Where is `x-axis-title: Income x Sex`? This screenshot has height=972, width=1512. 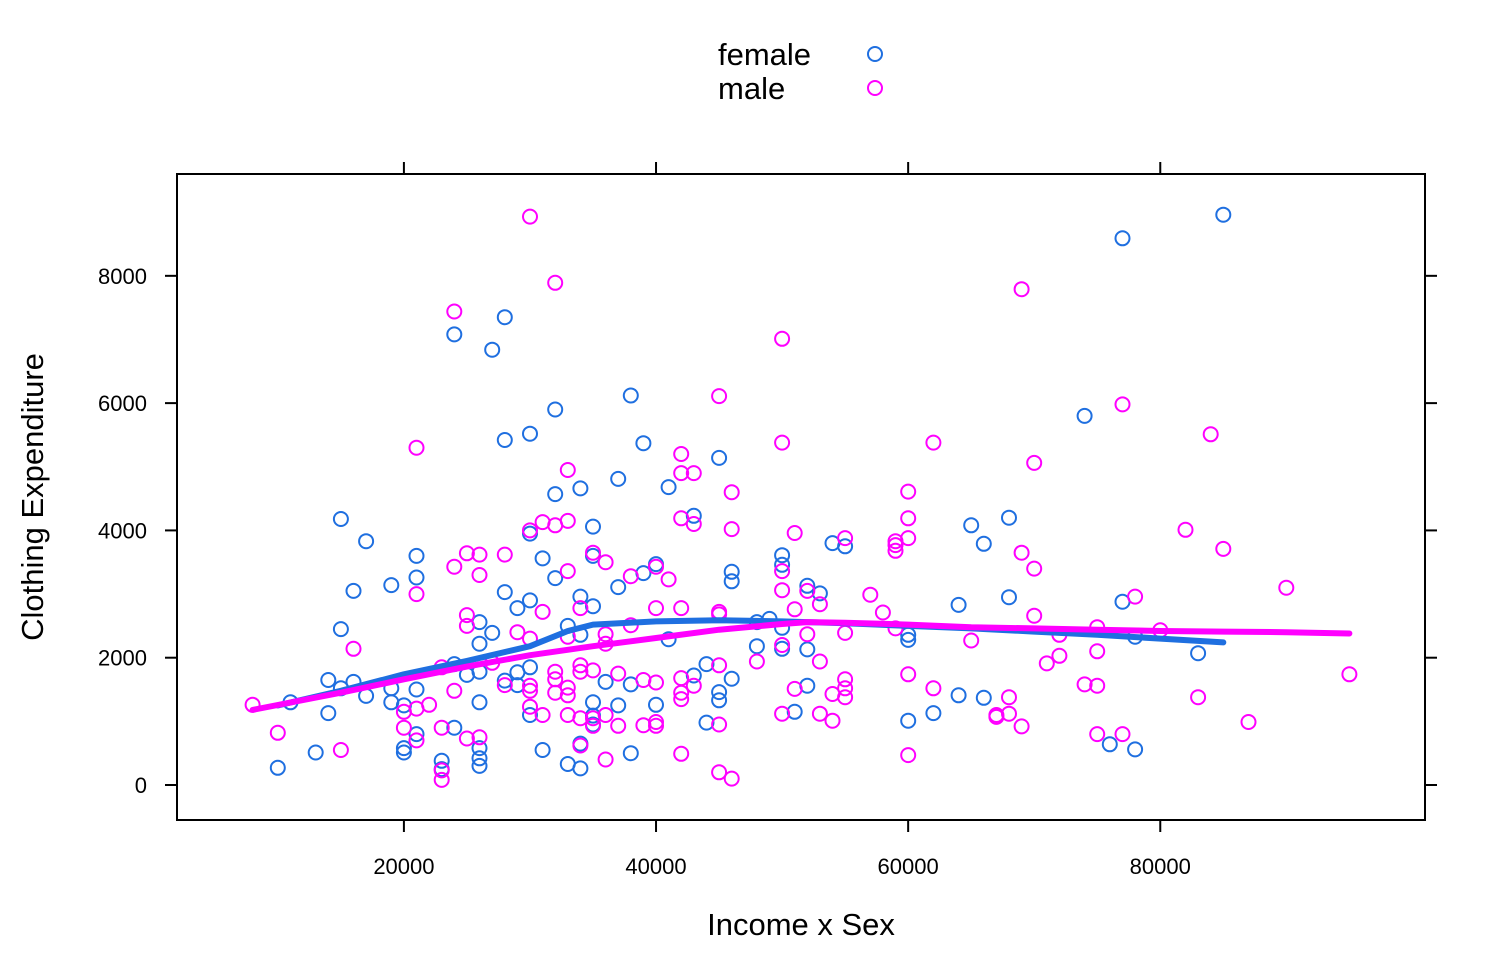
x-axis-title: Income x Sex is located at coordinates (801, 924).